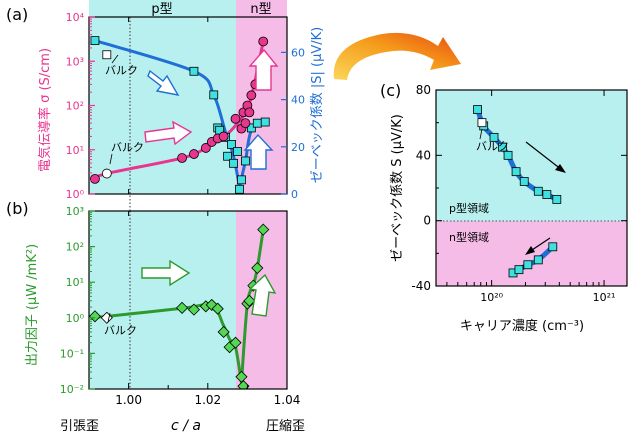  What do you see at coordinates (72, 389) in the screenshot?
I see `y-tick-label: 10⁻²` at bounding box center [72, 389].